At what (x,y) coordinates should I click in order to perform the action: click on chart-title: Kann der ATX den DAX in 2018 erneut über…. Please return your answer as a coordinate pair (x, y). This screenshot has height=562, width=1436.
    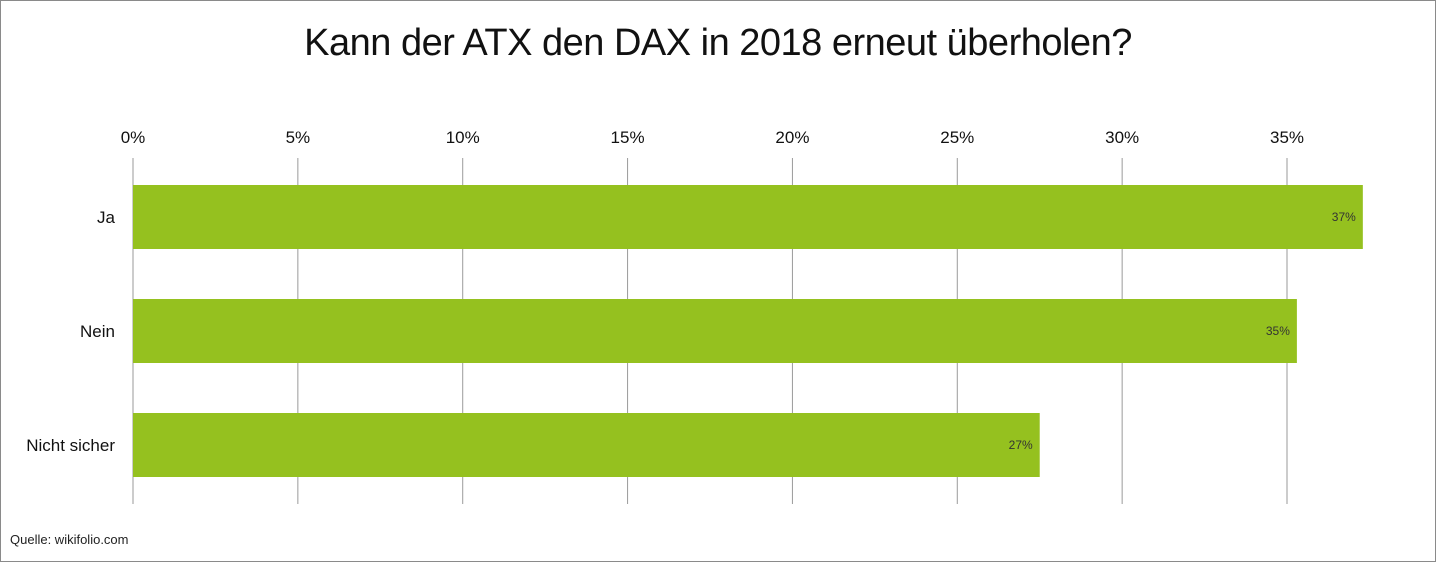
    Looking at the image, I should click on (718, 43).